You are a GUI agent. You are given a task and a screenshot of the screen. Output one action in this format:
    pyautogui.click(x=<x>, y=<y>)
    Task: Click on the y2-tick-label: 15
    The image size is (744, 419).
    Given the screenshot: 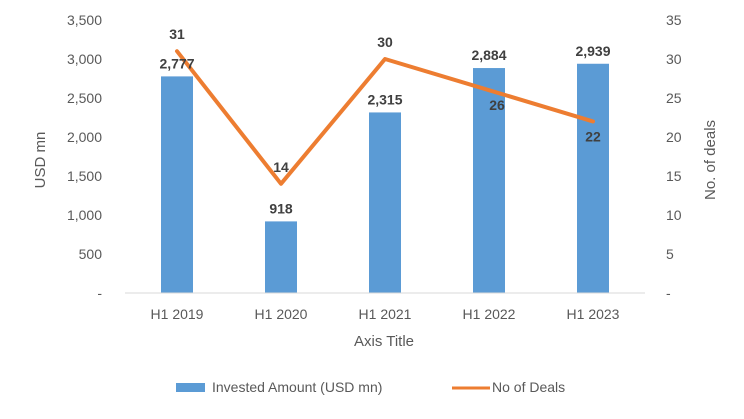 What is the action you would take?
    pyautogui.click(x=674, y=176)
    